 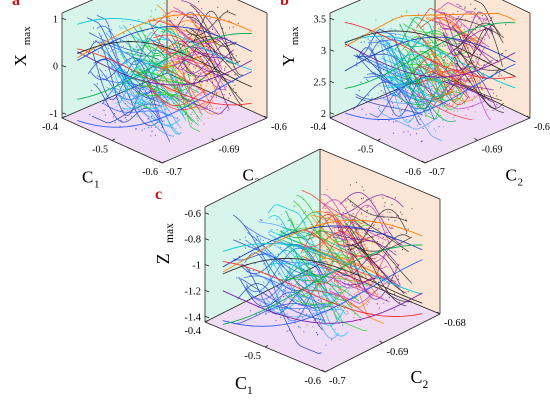 What do you see at coordinates (55, 19) in the screenshot?
I see `z-tick-label: 1` at bounding box center [55, 19].